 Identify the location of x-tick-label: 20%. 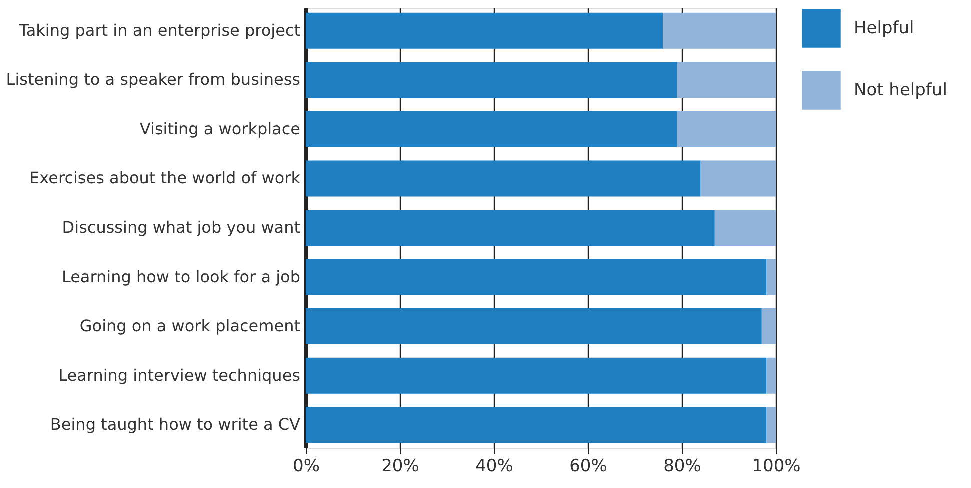
(401, 466).